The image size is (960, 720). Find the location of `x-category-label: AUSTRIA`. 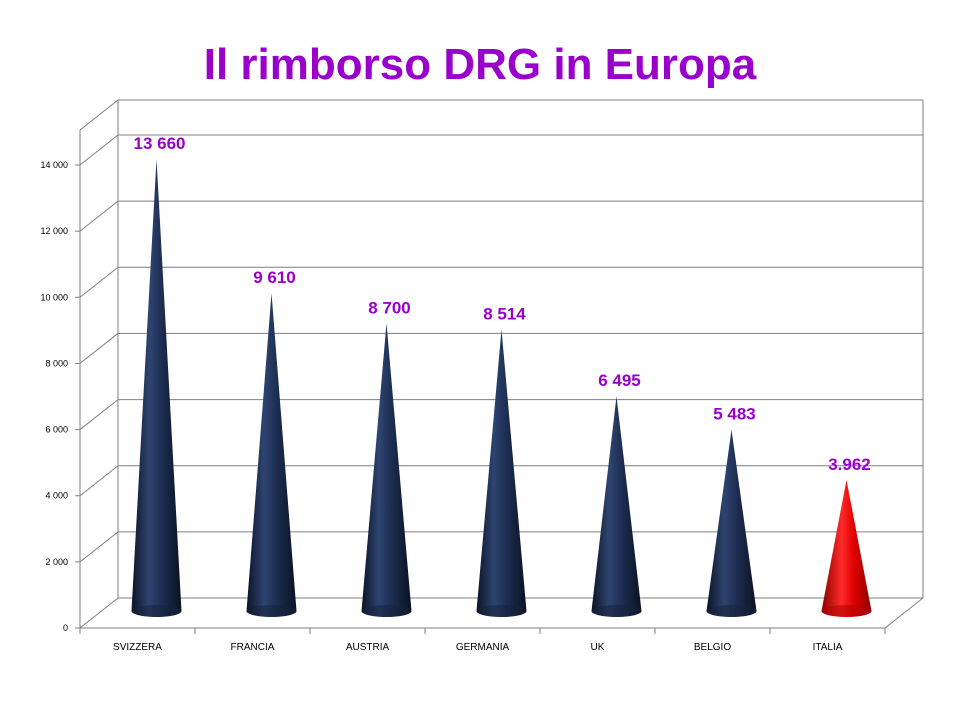

x-category-label: AUSTRIA is located at coordinates (368, 647).